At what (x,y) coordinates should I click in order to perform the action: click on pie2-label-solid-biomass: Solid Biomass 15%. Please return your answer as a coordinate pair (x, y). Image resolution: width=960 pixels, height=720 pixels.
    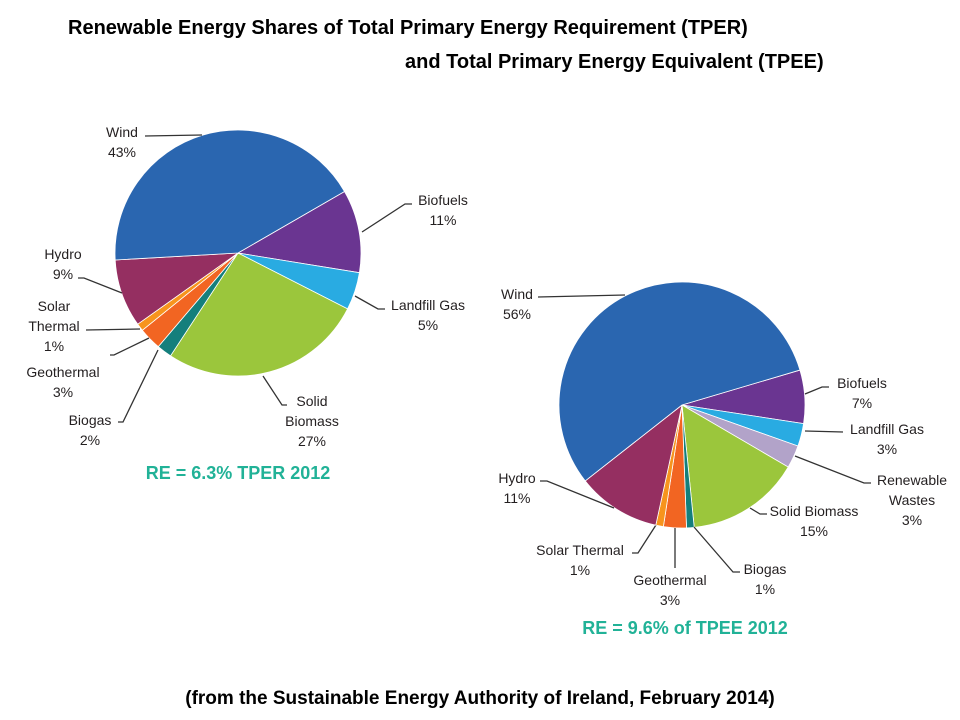
    Looking at the image, I should click on (814, 521).